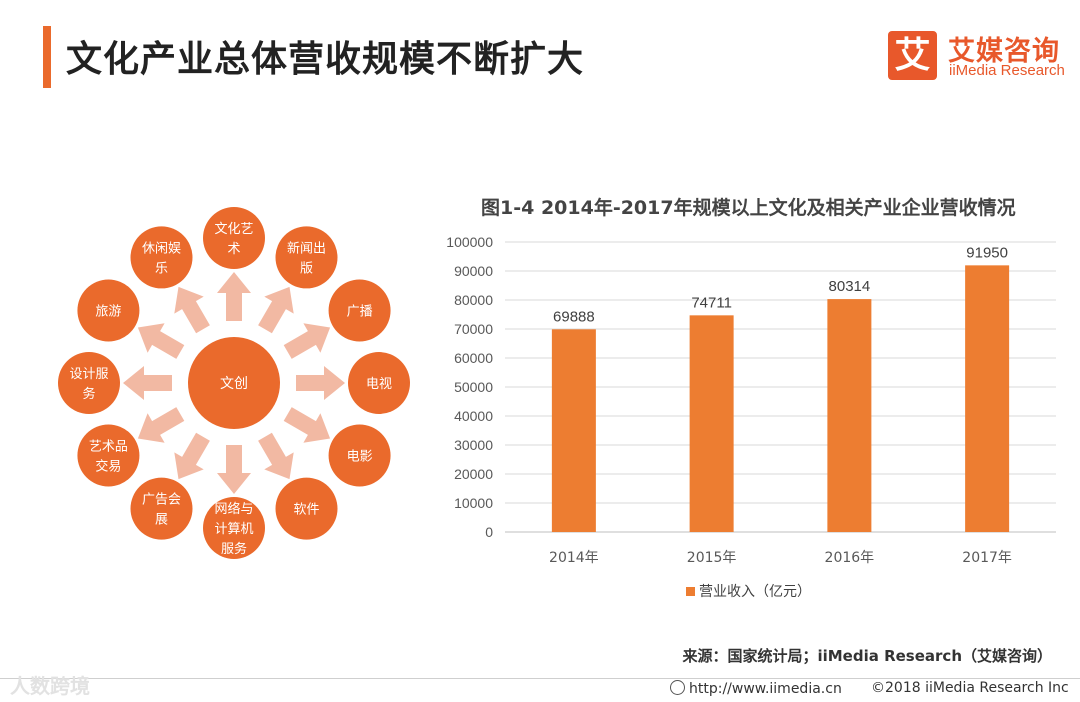 The height and width of the screenshot is (702, 1080). Describe the element at coordinates (161, 248) in the screenshot. I see `diagram-node-label: 休闲娱` at that location.